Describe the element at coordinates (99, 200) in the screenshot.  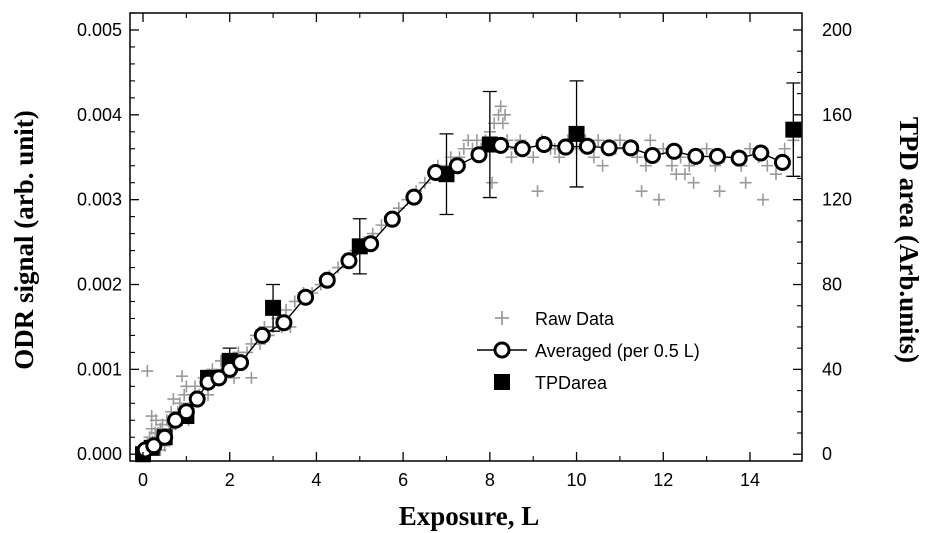
I see `y-tick-label: 0.003` at that location.